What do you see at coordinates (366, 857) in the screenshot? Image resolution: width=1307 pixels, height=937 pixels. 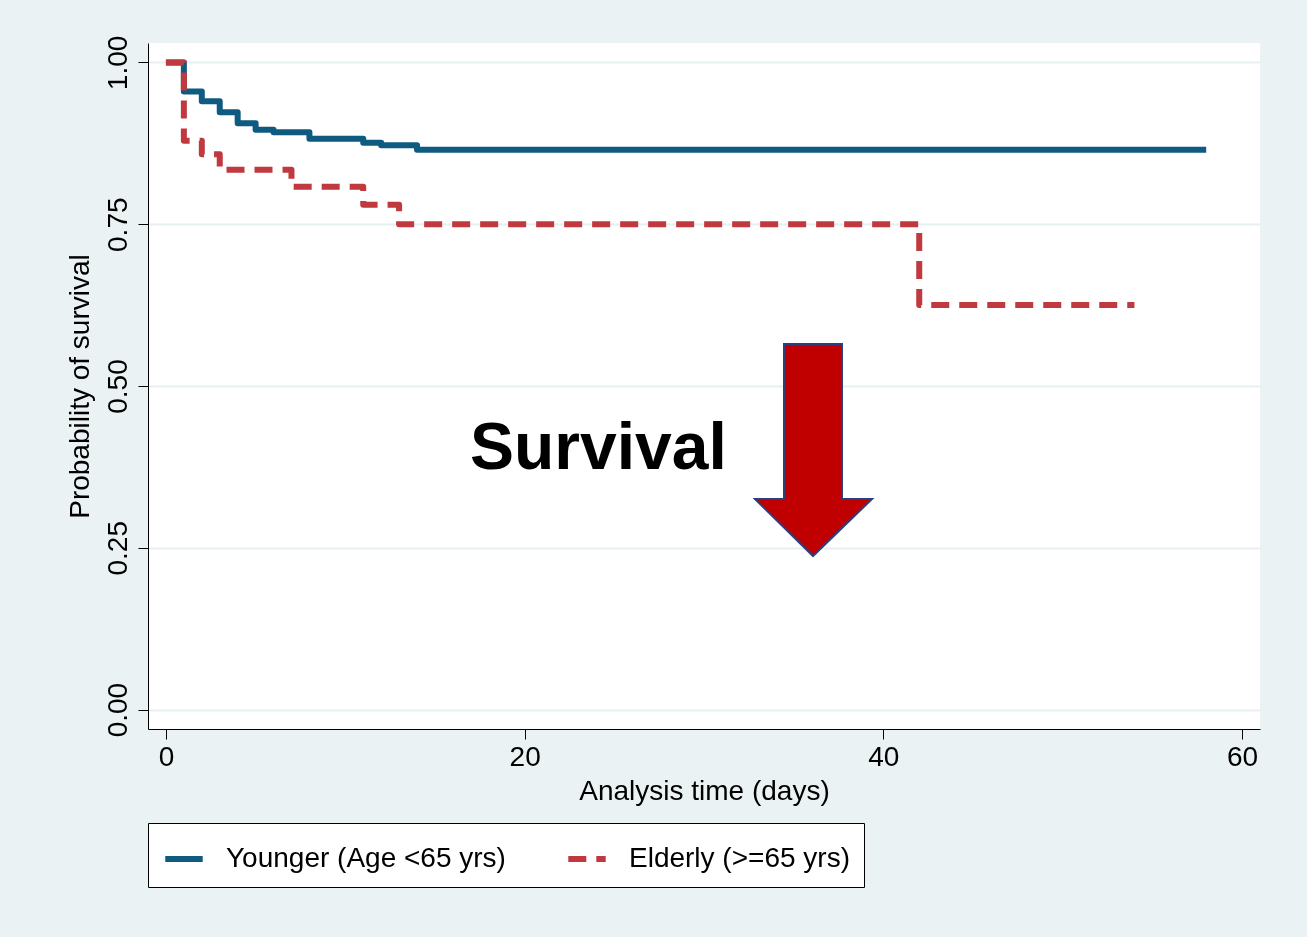 I see `legend-label: Younger (Age <65 yrs)` at bounding box center [366, 857].